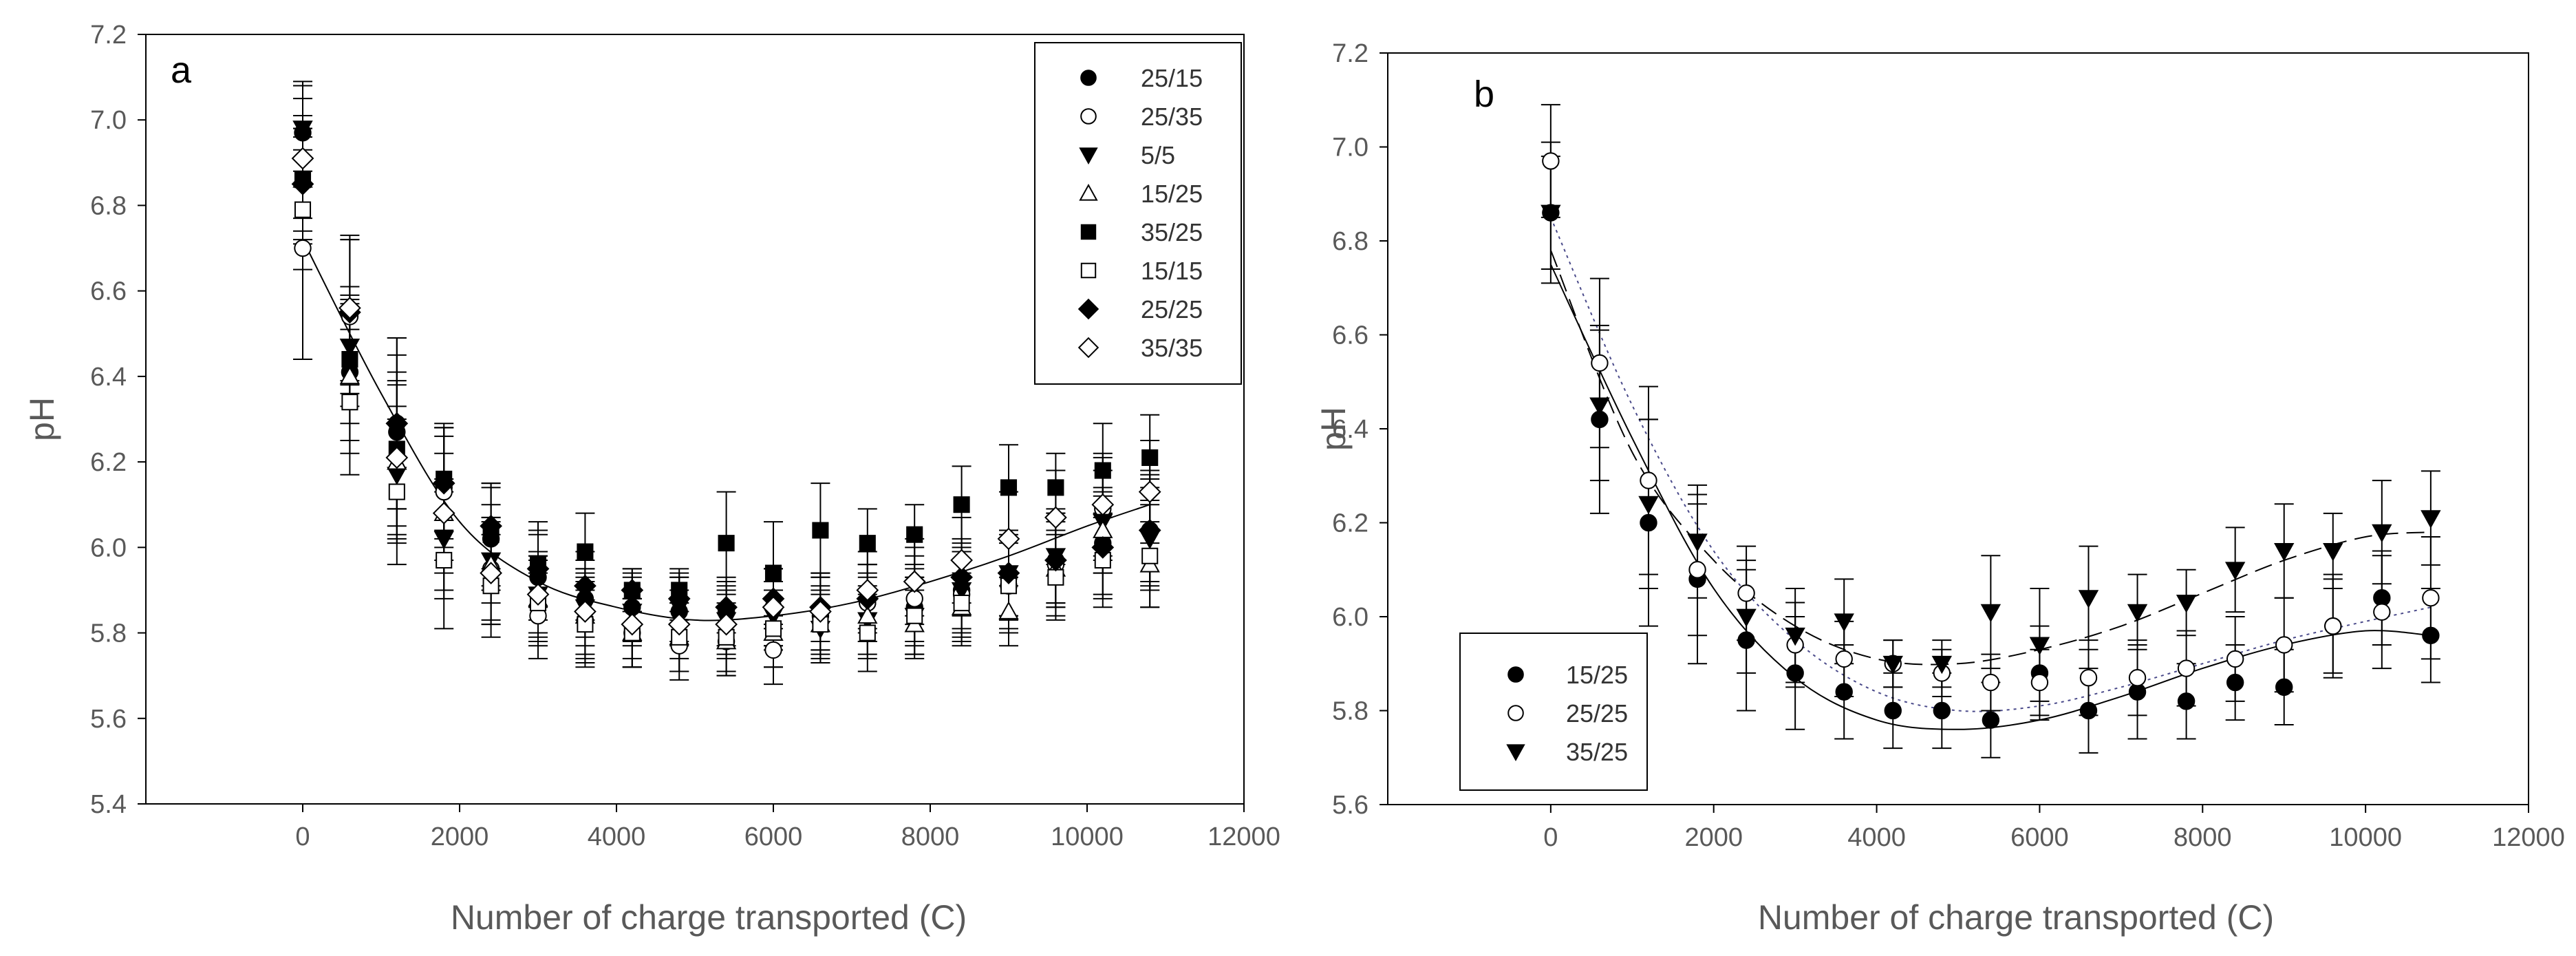  I want to click on panel-a-legend-label-25-25: 25/25, so click(1172, 309).